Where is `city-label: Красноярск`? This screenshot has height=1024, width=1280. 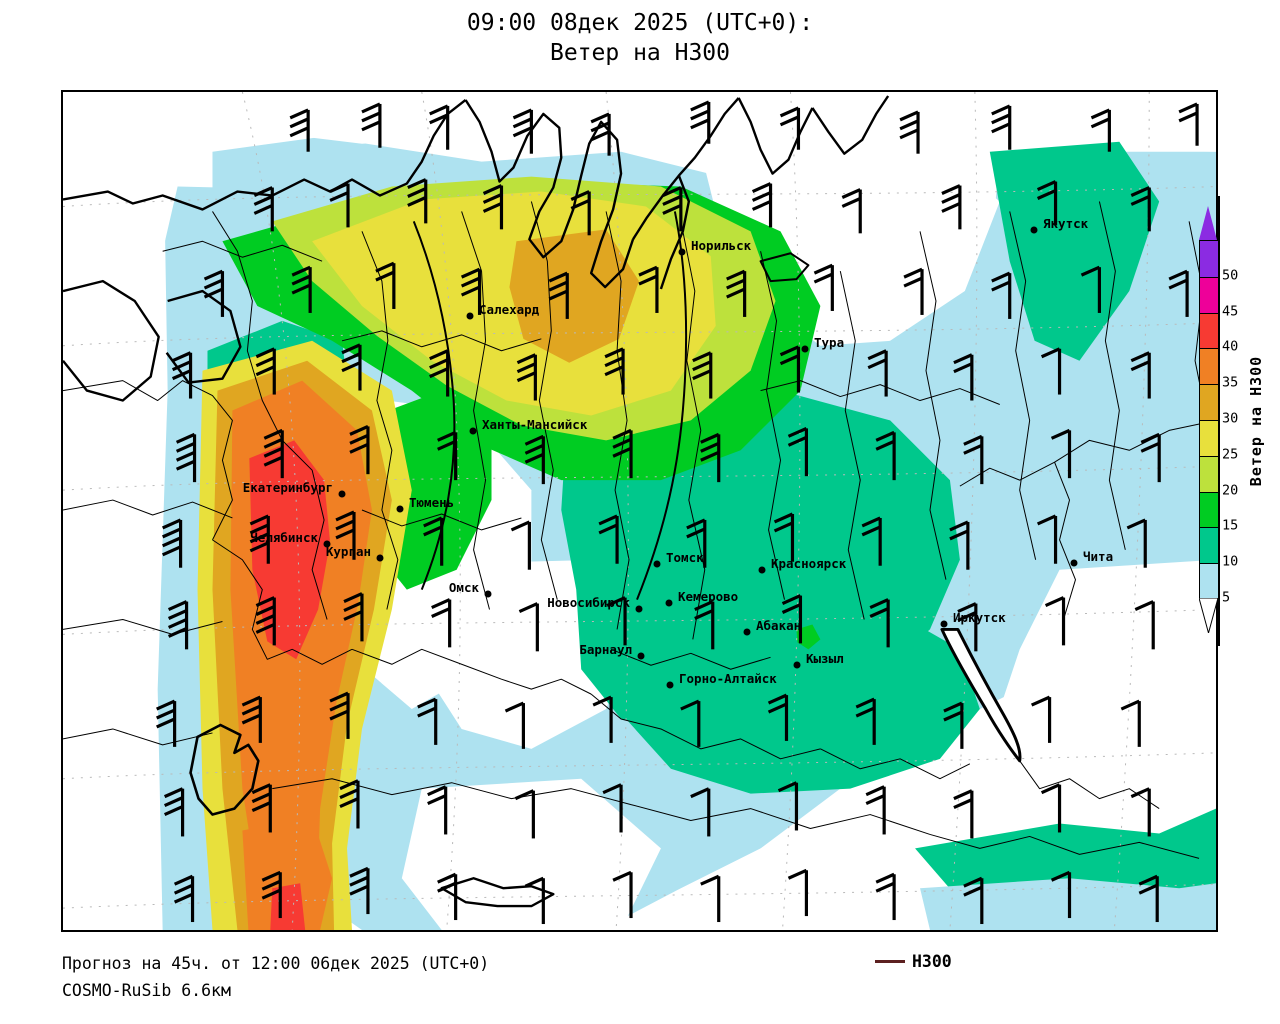 city-label: Красноярск is located at coordinates (809, 563).